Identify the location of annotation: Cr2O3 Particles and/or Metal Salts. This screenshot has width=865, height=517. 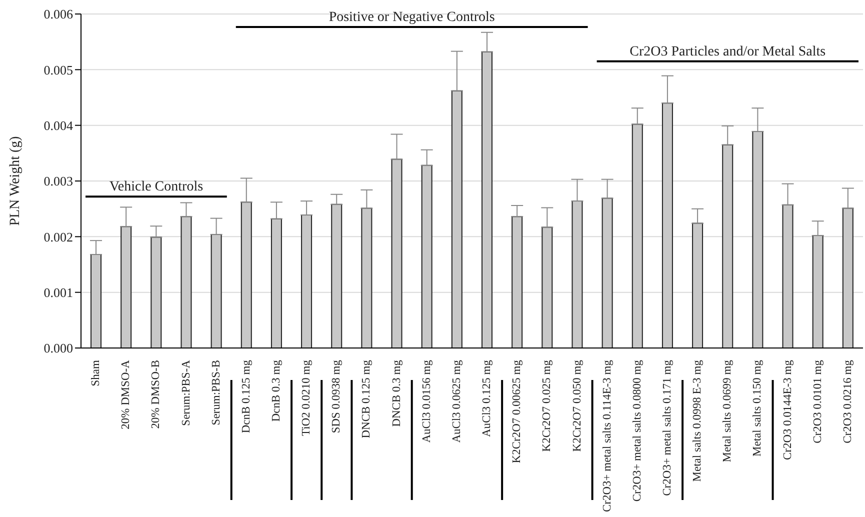
(728, 52).